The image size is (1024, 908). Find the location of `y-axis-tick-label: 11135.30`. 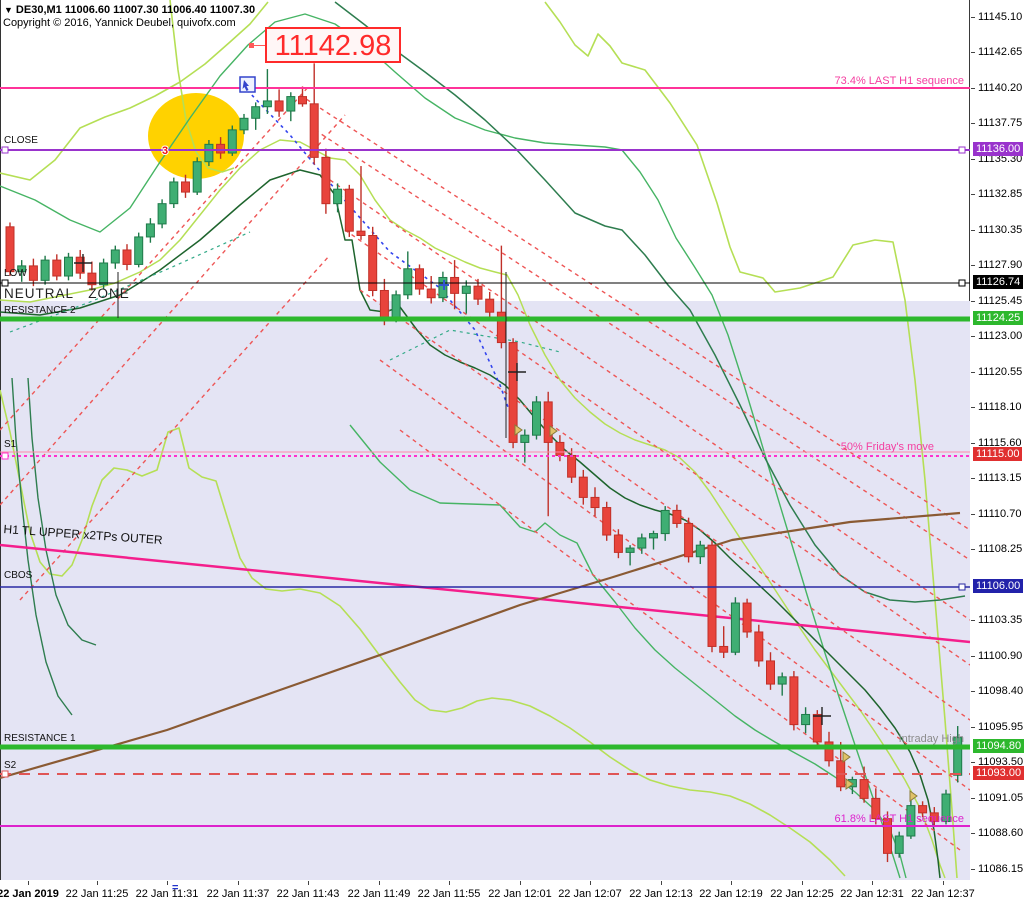

y-axis-tick-label: 11135.30 is located at coordinates (1000, 159).